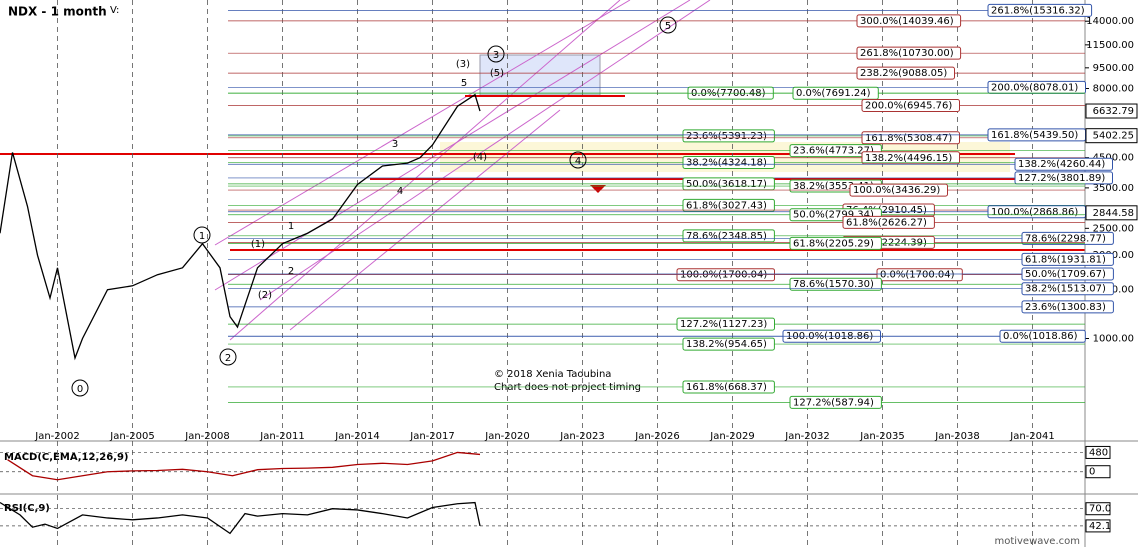 The height and width of the screenshot is (547, 1138). I want to click on fib-label: 238.2%(9088.05), so click(903, 73).